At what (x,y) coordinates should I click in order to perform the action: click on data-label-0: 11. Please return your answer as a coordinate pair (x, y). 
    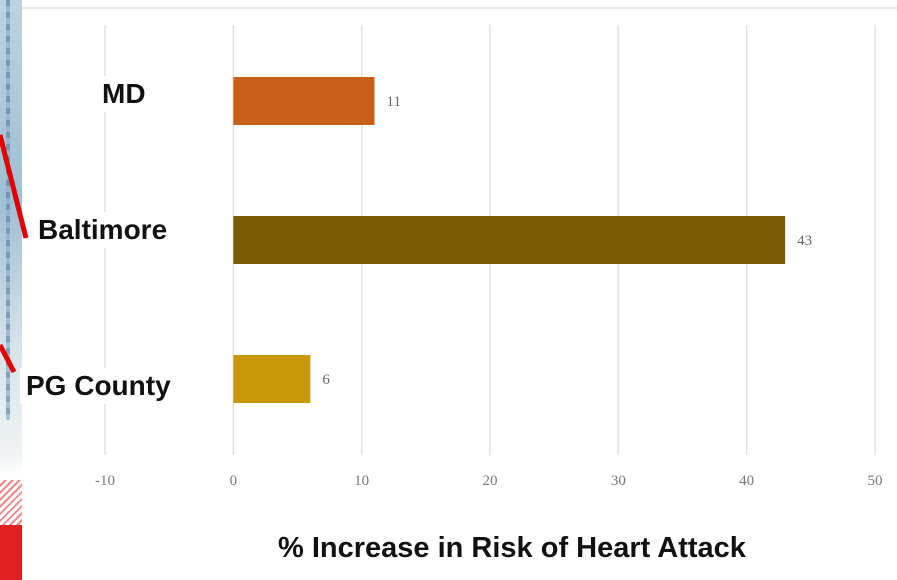
    Looking at the image, I should click on (394, 102).